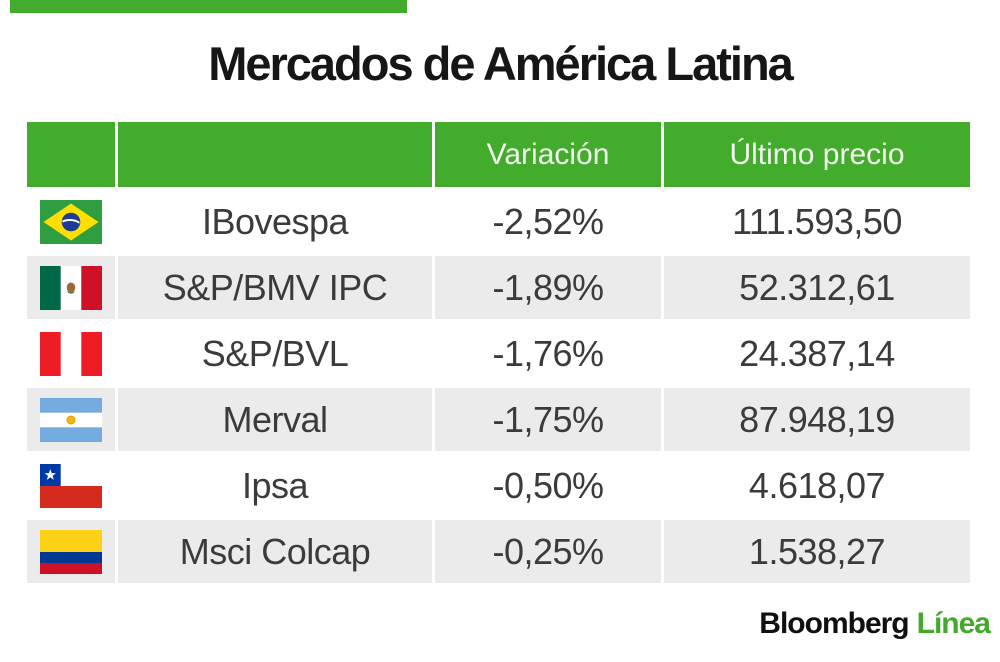  What do you see at coordinates (817, 485) in the screenshot?
I see `last-price-value: 4.618,07` at bounding box center [817, 485].